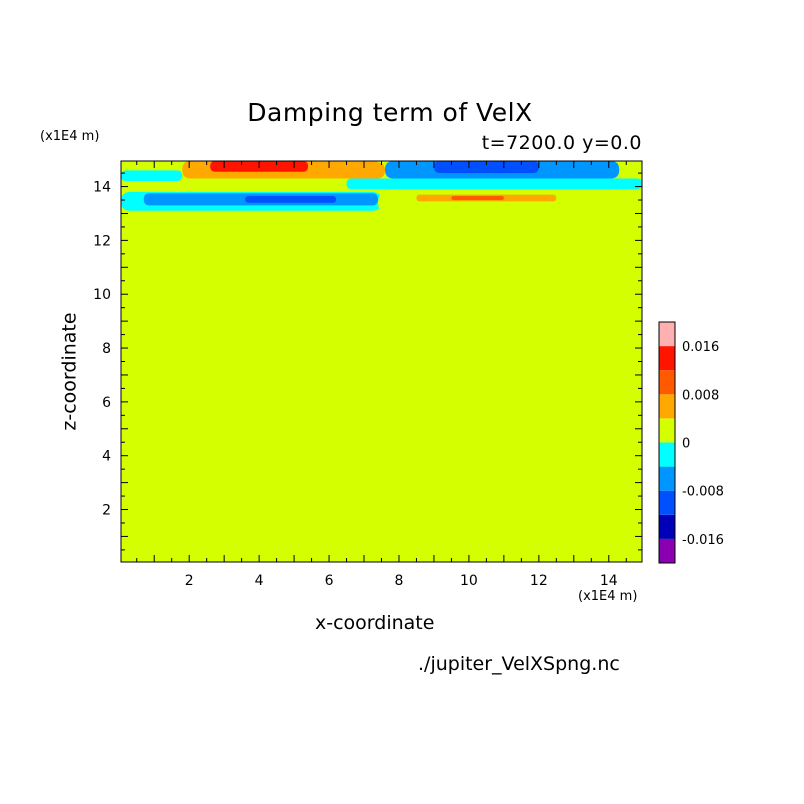 The image size is (804, 804). What do you see at coordinates (102, 295) in the screenshot?
I see `y-tick-label: 10` at bounding box center [102, 295].